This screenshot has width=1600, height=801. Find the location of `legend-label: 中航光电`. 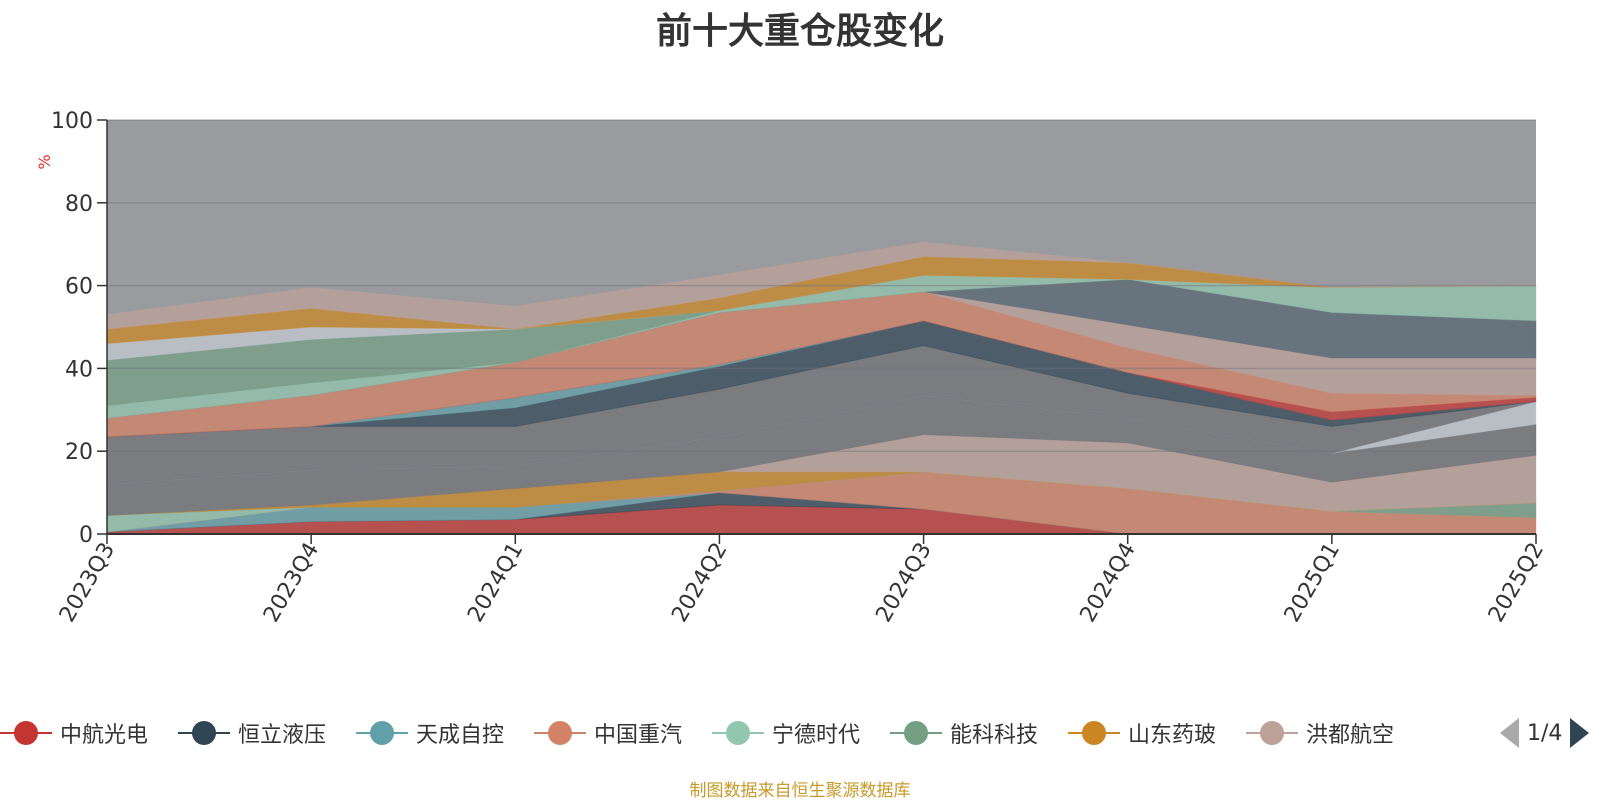

legend-label: 中航光电 is located at coordinates (104, 735).